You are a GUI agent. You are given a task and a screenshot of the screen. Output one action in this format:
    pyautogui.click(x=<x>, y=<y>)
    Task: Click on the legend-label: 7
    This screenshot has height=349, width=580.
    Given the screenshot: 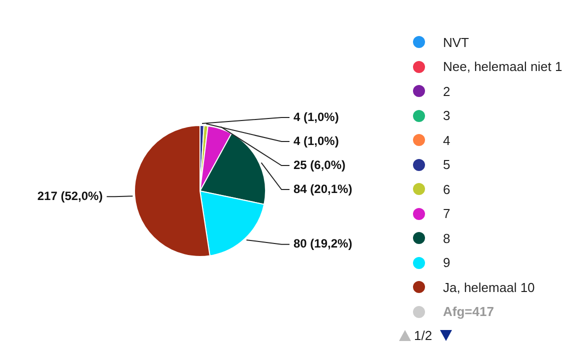 What is the action you would take?
    pyautogui.click(x=446, y=214)
    